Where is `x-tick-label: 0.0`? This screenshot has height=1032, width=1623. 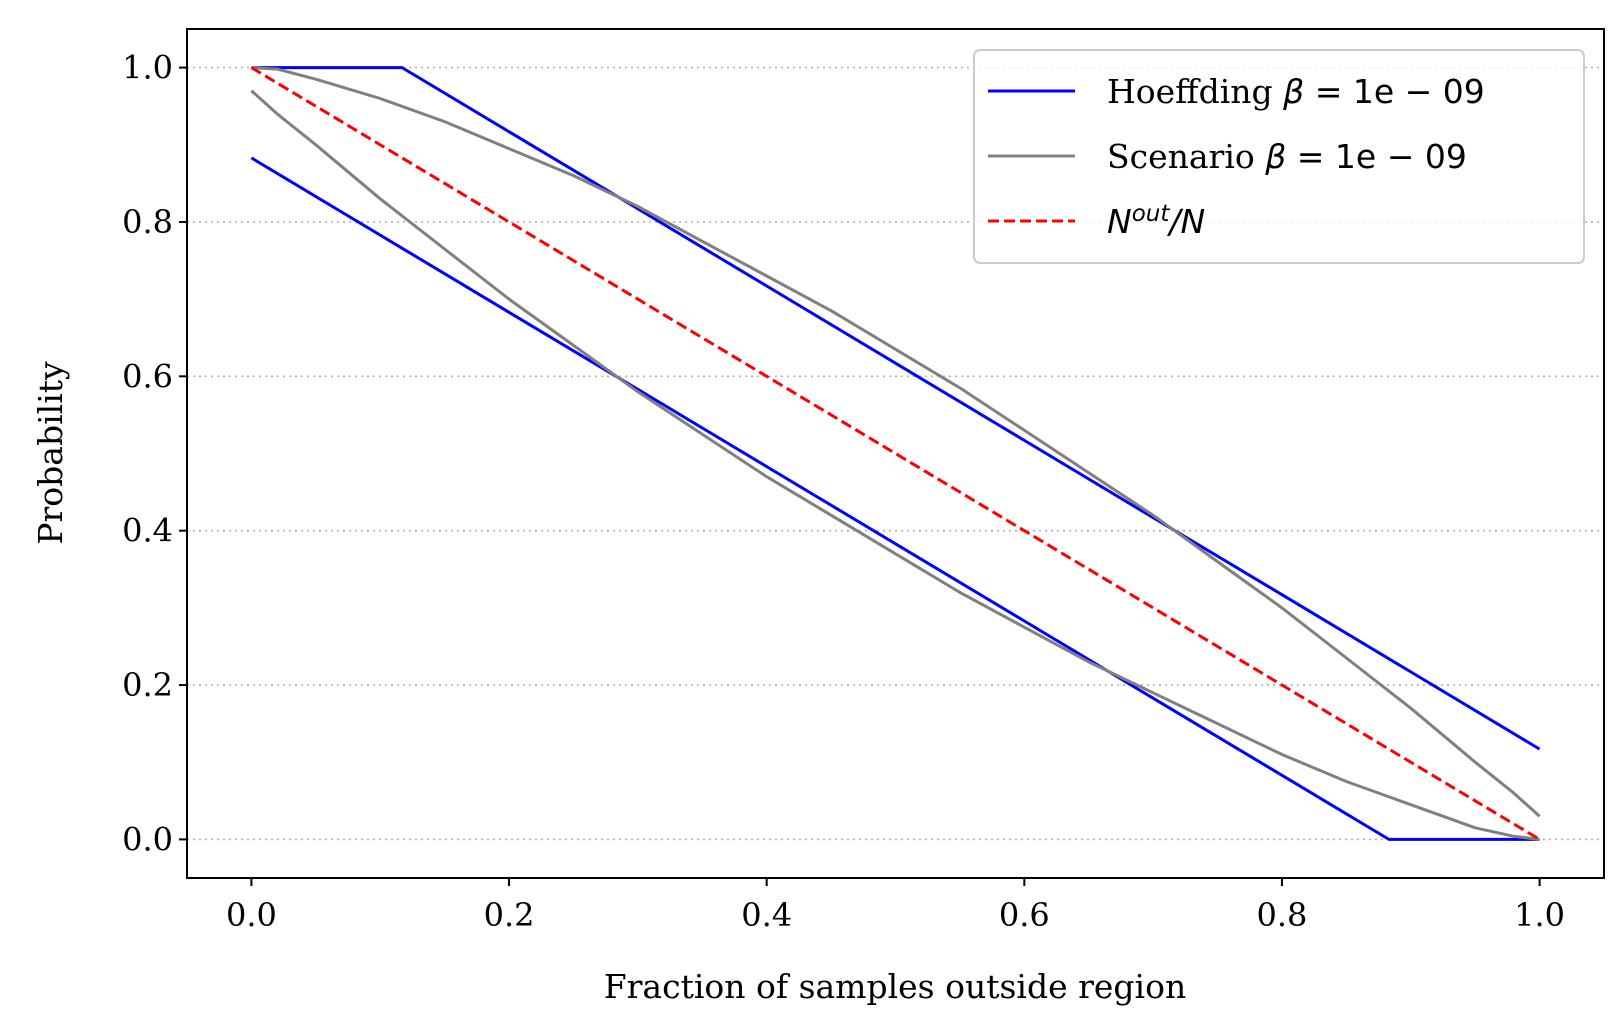
x-tick-label: 0.0 is located at coordinates (251, 915).